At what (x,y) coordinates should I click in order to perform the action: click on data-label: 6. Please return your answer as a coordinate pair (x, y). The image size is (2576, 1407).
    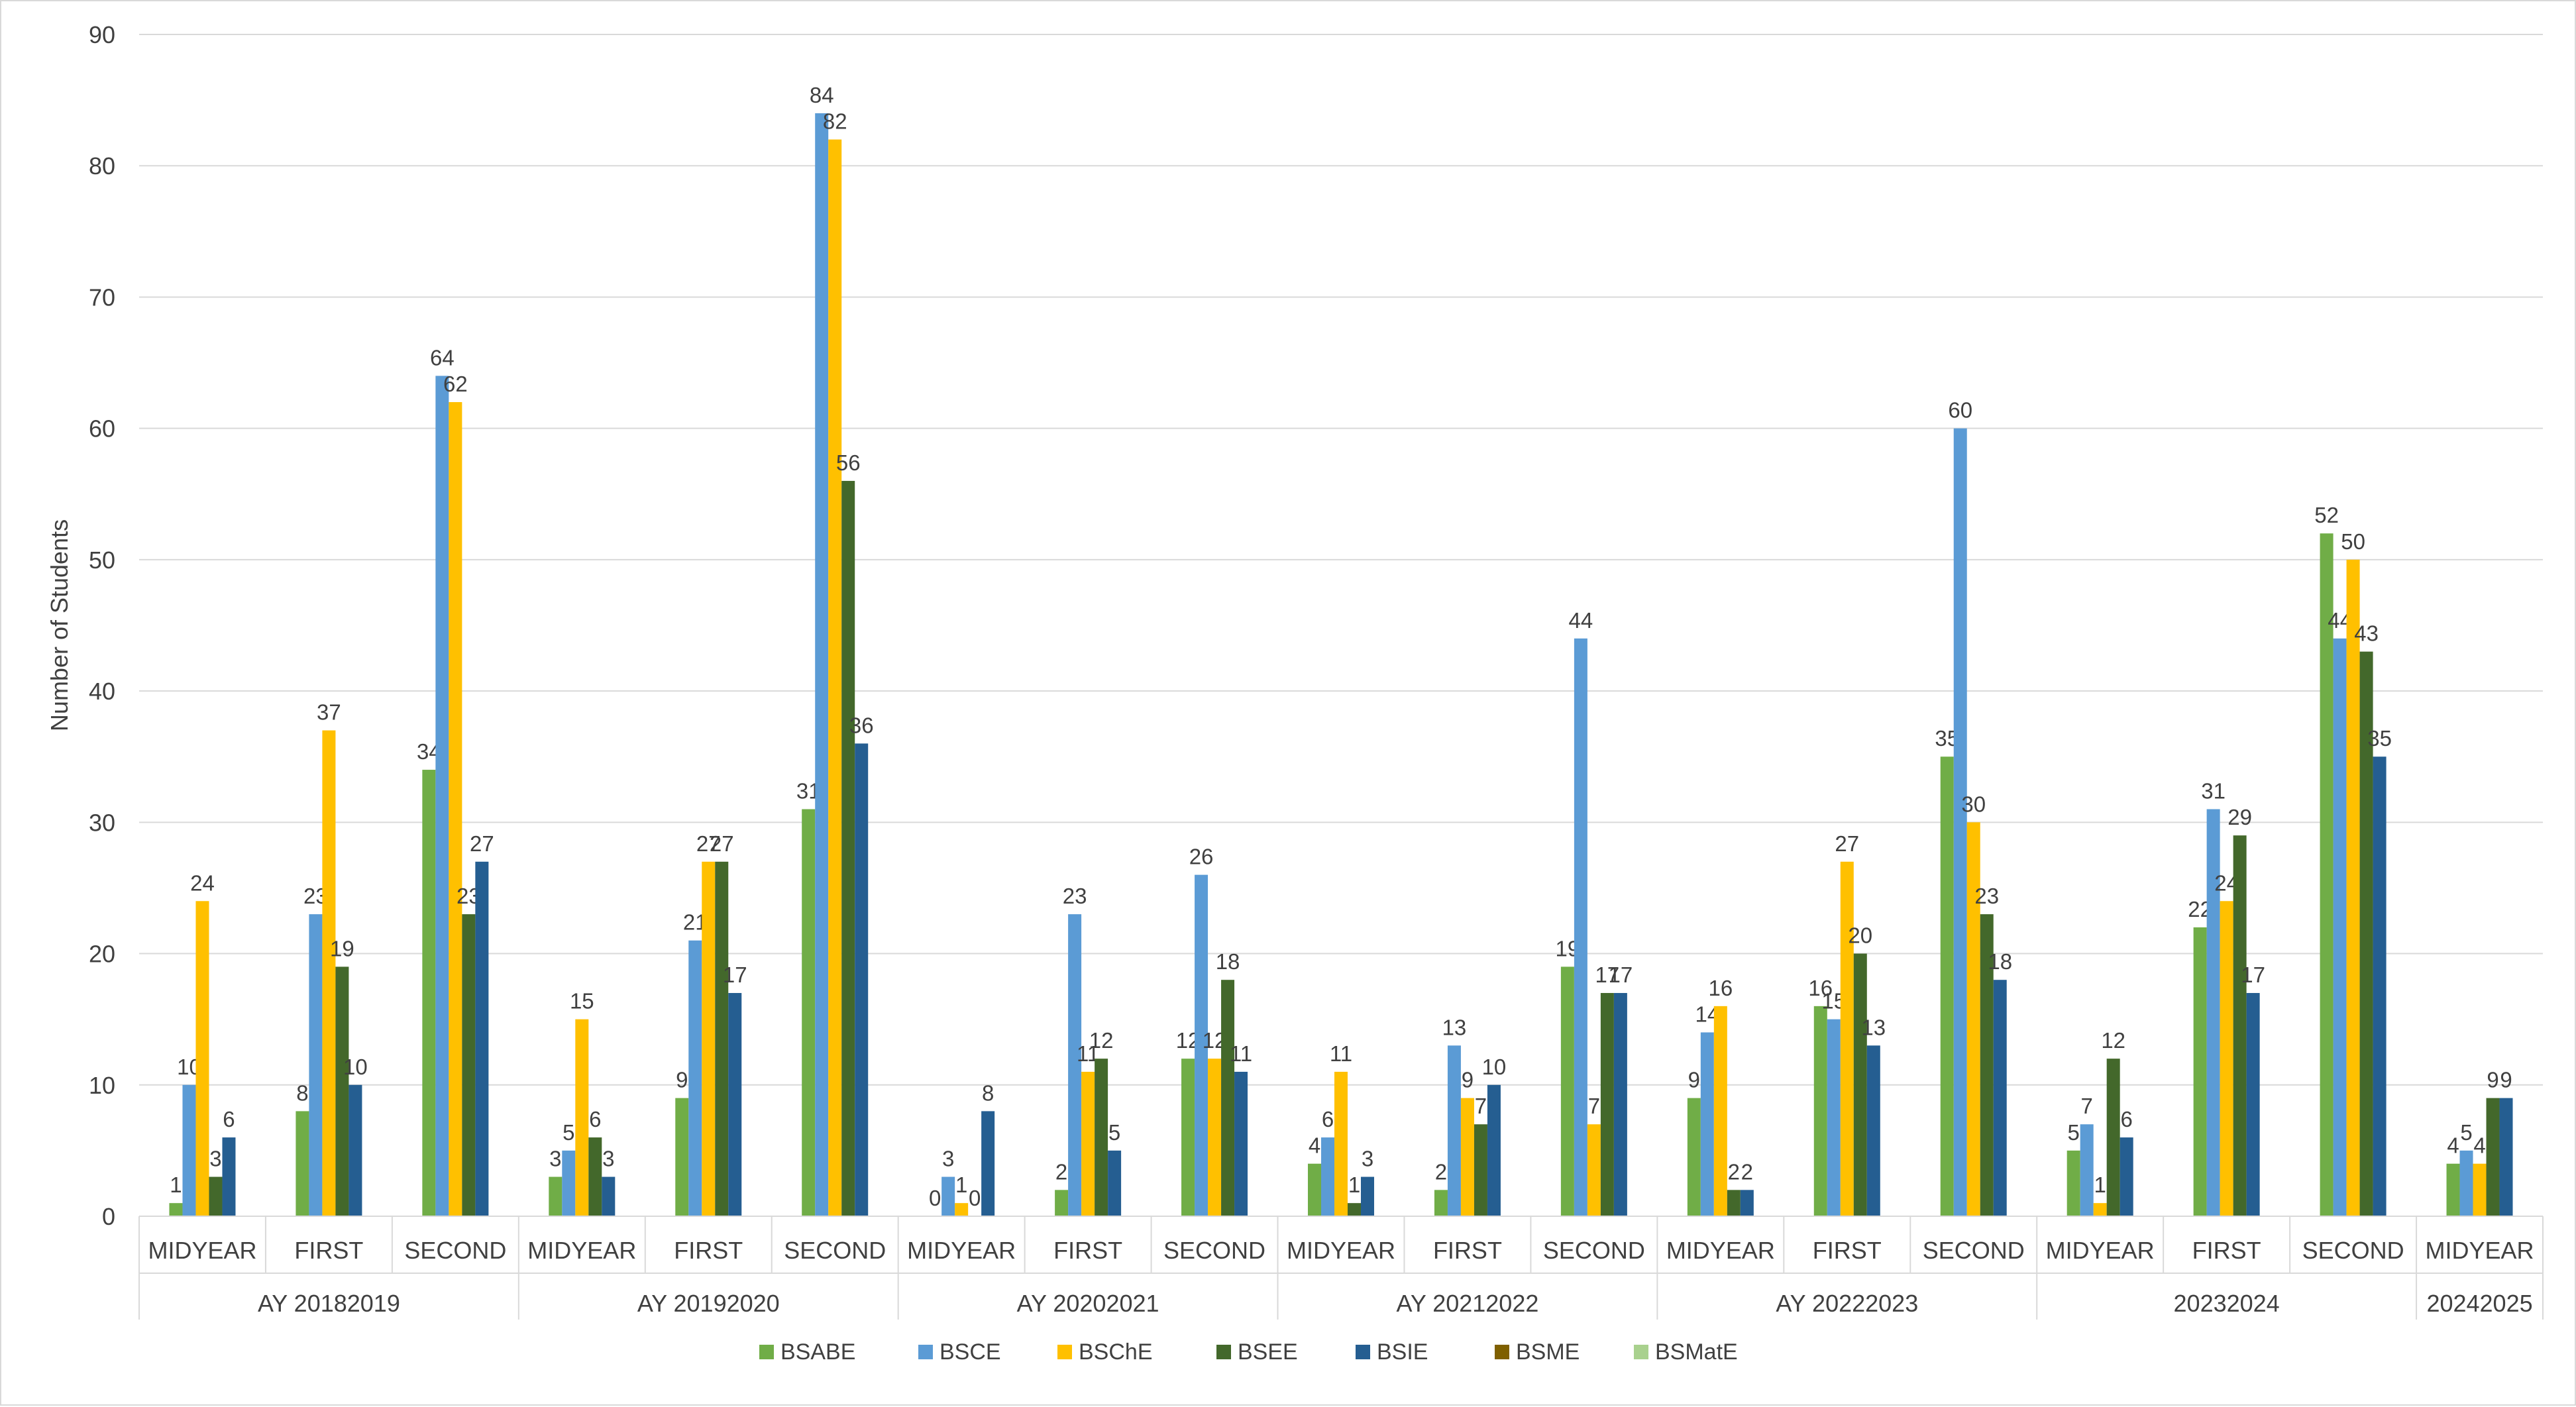
    Looking at the image, I should click on (595, 1119).